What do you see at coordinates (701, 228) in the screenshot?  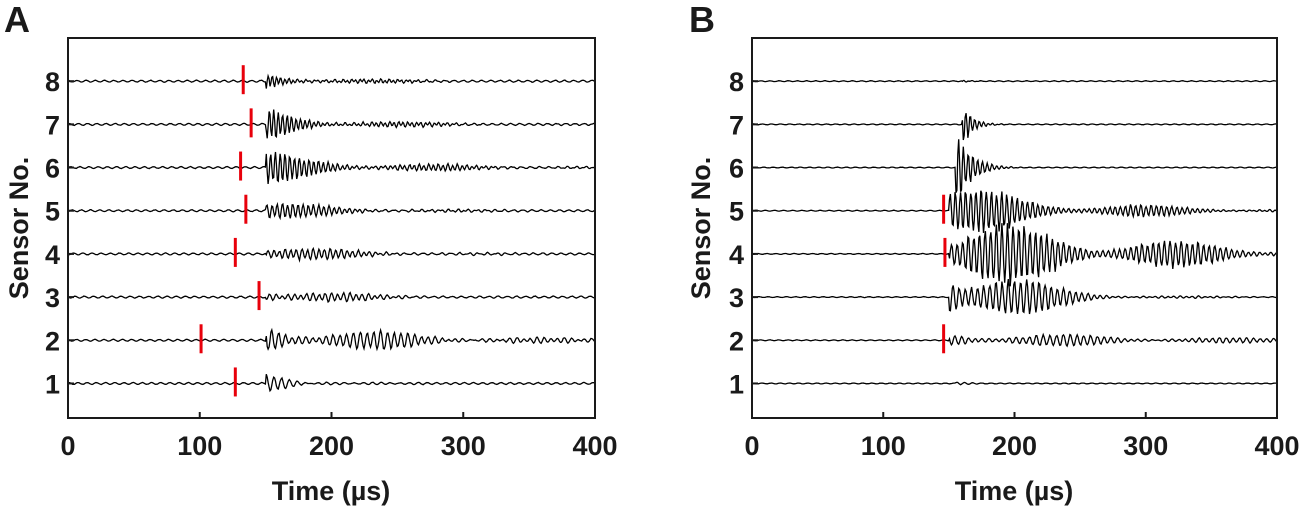 I see `y-axis-label-b: Sensor No.` at bounding box center [701, 228].